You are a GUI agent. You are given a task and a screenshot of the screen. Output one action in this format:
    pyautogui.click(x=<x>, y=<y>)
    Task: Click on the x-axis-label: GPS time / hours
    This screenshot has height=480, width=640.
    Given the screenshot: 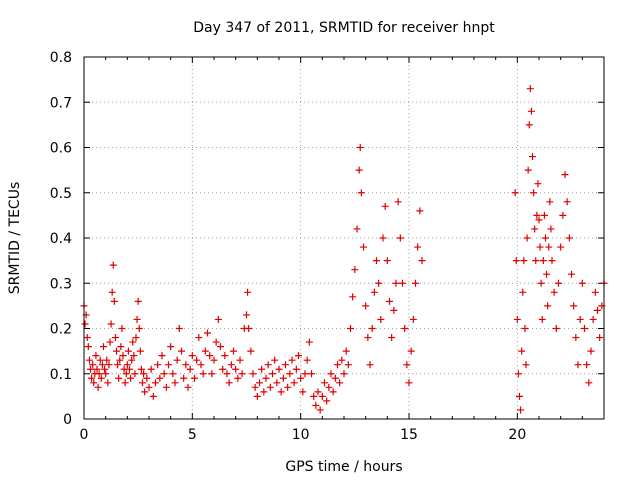 What is the action you would take?
    pyautogui.click(x=343, y=467)
    